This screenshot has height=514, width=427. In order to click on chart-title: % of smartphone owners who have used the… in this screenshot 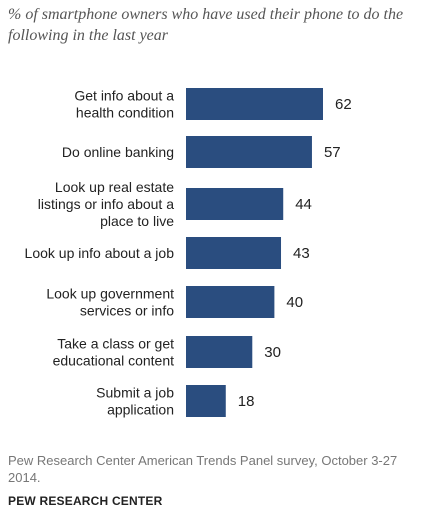, I will do `click(206, 25)`.